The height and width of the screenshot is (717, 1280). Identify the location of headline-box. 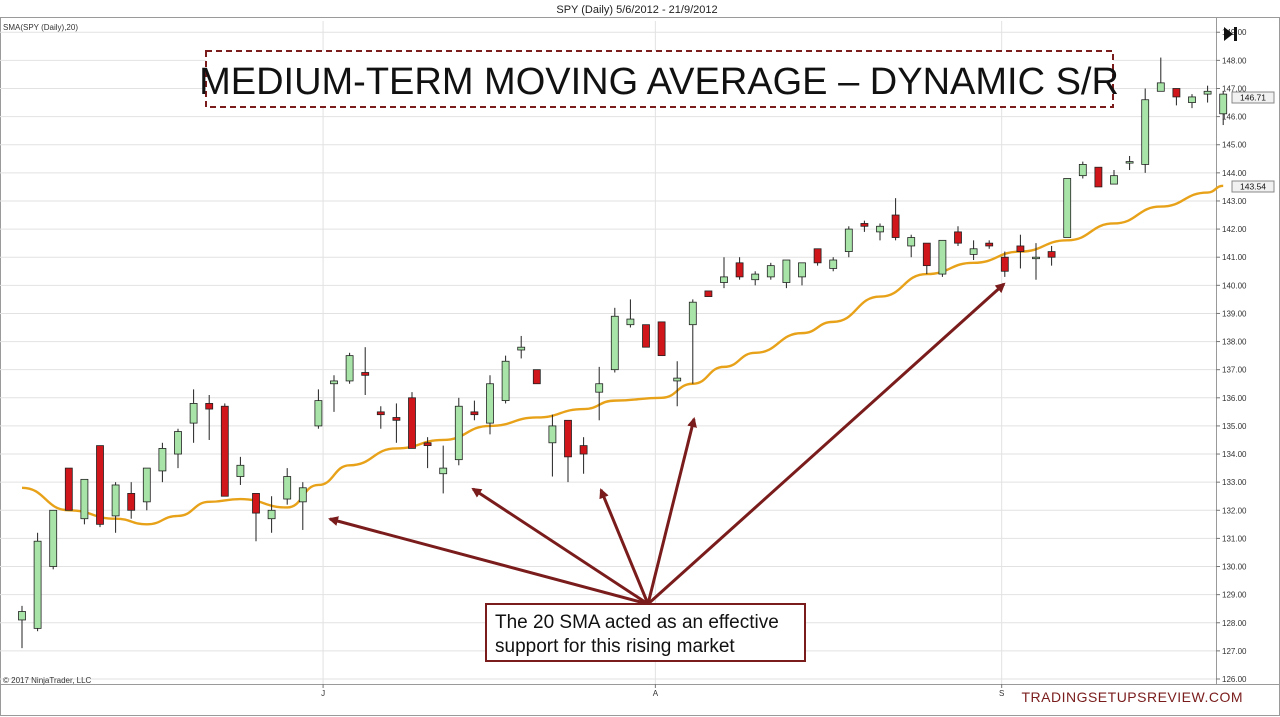
(659, 79).